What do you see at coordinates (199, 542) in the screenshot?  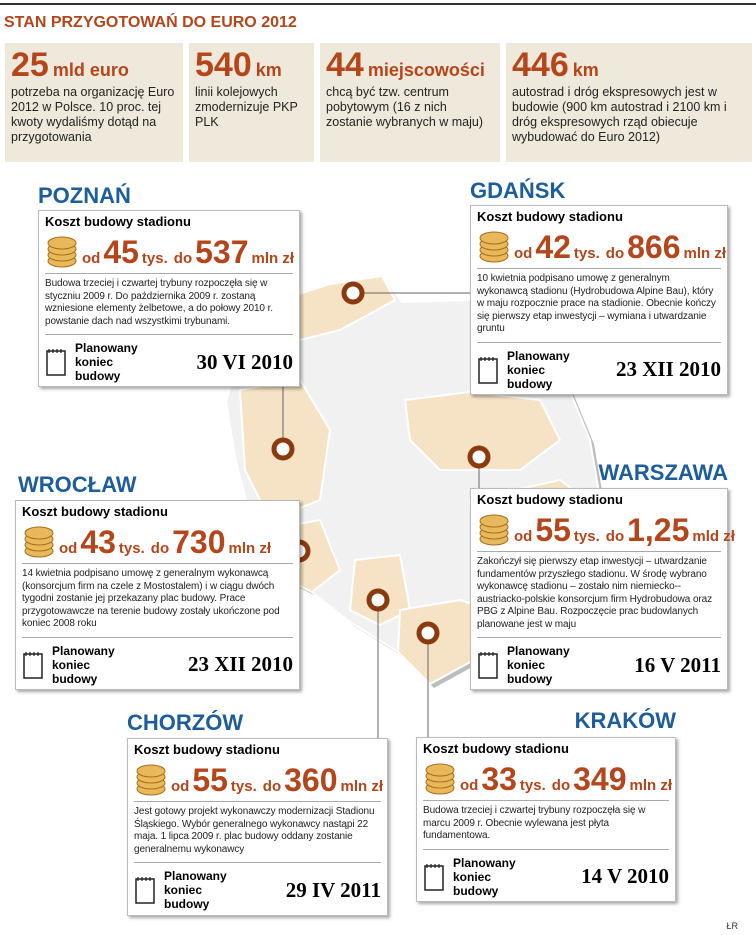 I see `cost-value: 730` at bounding box center [199, 542].